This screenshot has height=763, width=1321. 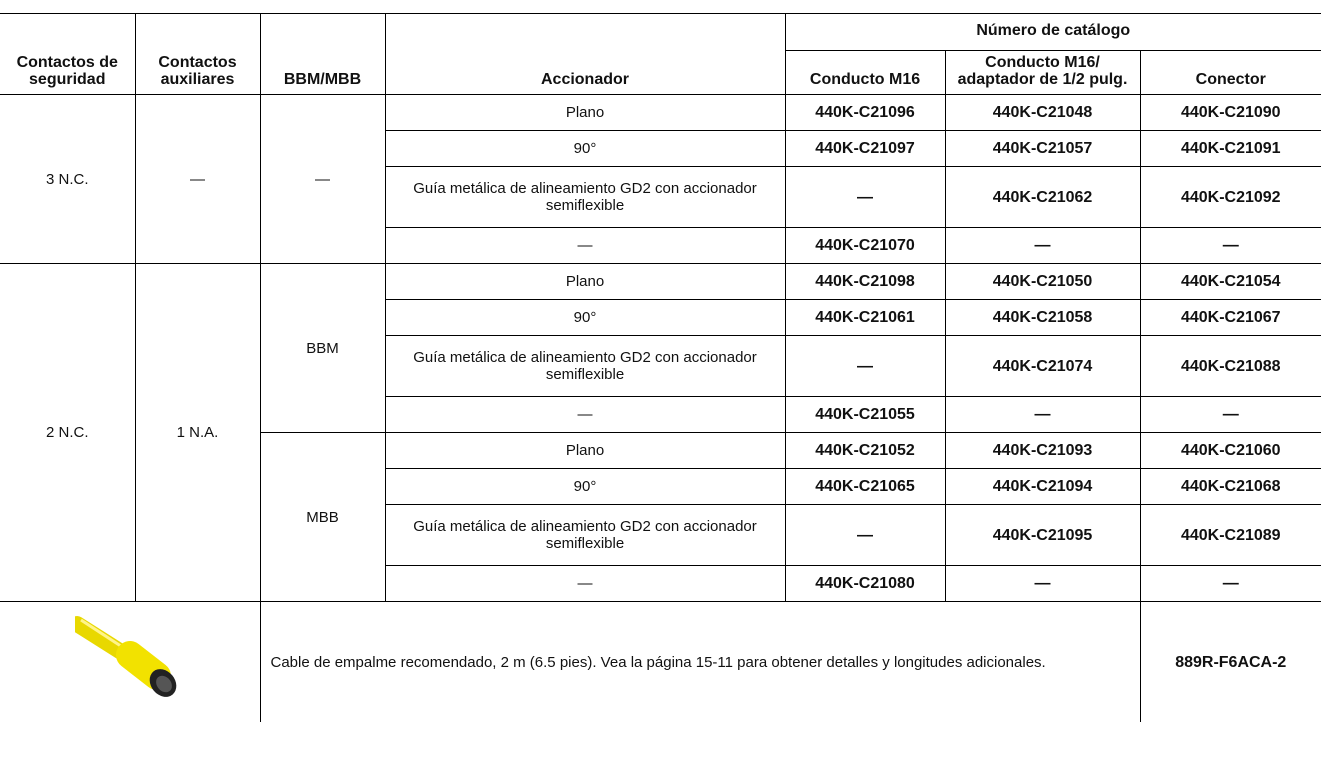 I want to click on auxiliary-contacts: 1 N.A., so click(x=197, y=432).